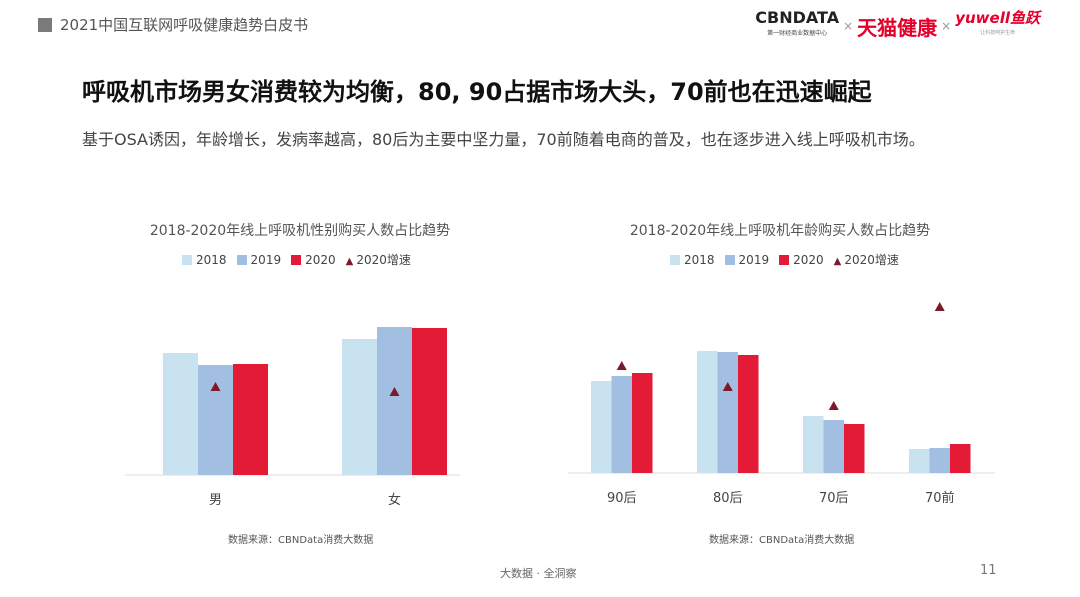  I want to click on page-number: 11, so click(988, 570).